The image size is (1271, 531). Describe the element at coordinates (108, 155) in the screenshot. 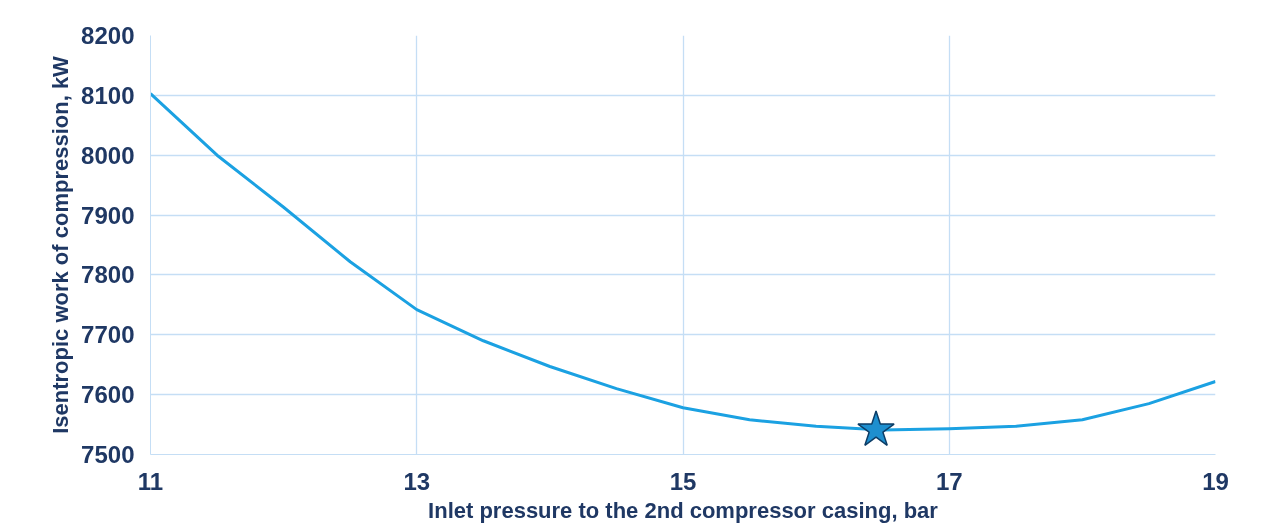

I see `y-tick-label: 8000` at that location.